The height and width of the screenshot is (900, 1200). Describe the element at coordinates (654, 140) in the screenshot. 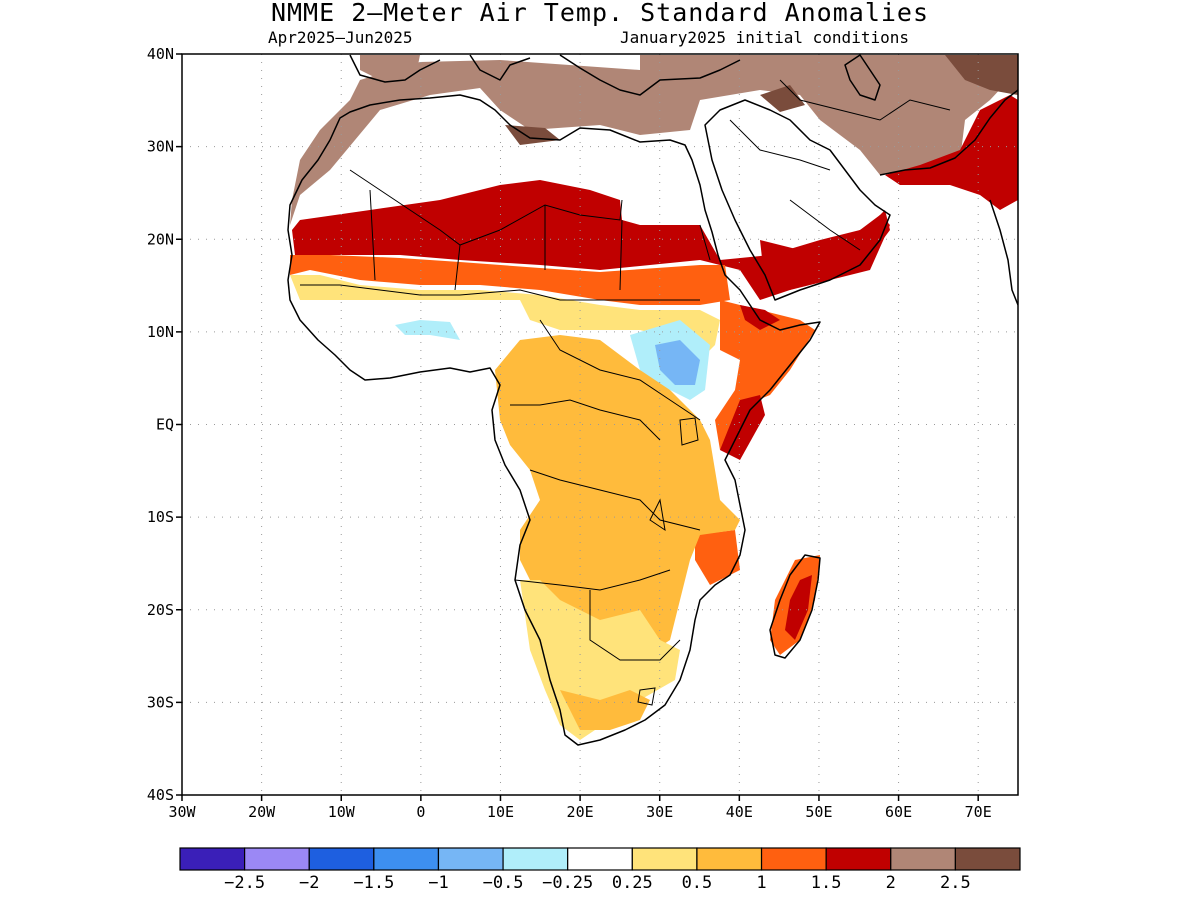

I see `shade-sahara-pos5` at that location.